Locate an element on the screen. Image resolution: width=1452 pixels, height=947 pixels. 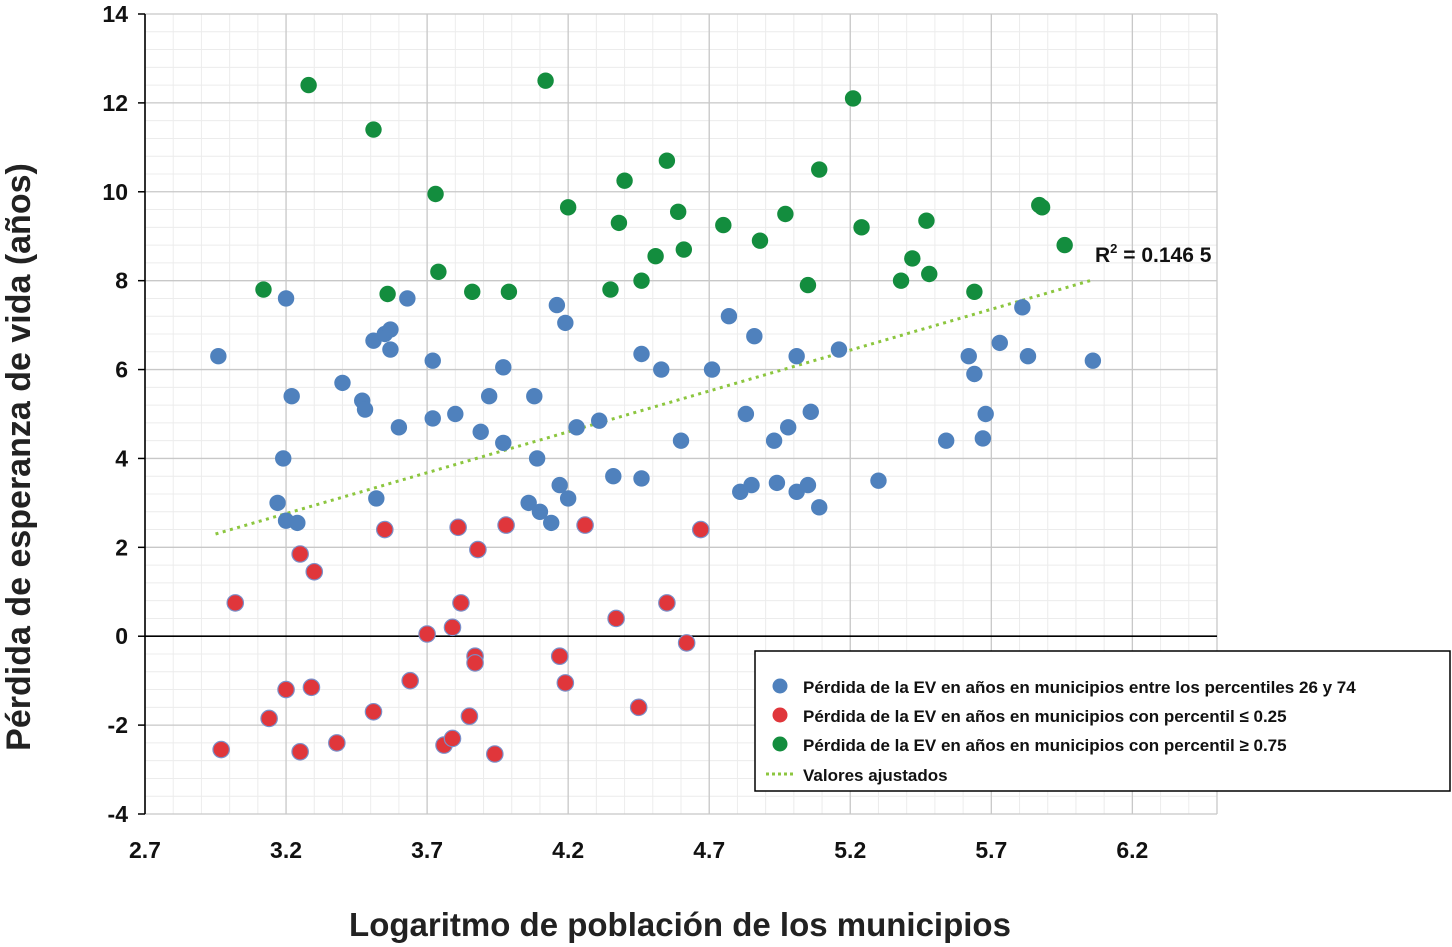
x-axis-label: Logaritmo de población de los municipios is located at coordinates (680, 924).